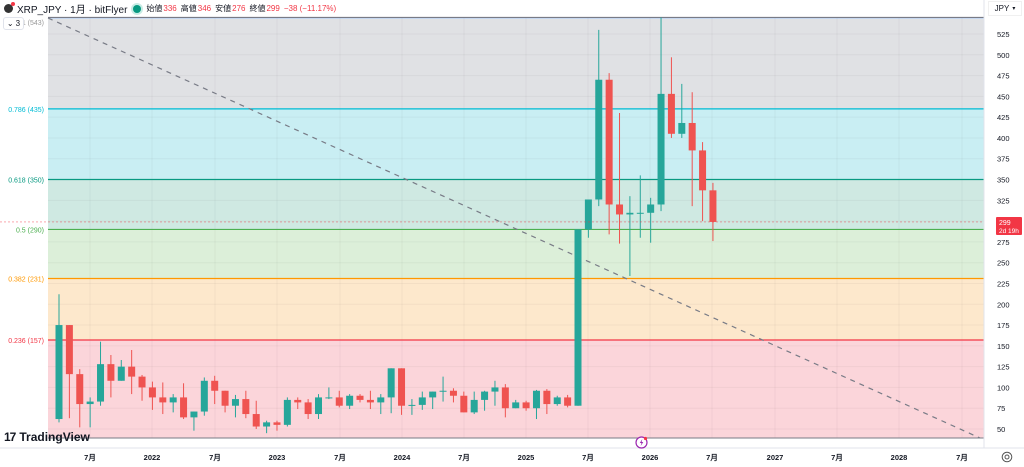 This screenshot has width=1024, height=467. I want to click on fib-label: 0.618 (350), so click(26, 181).